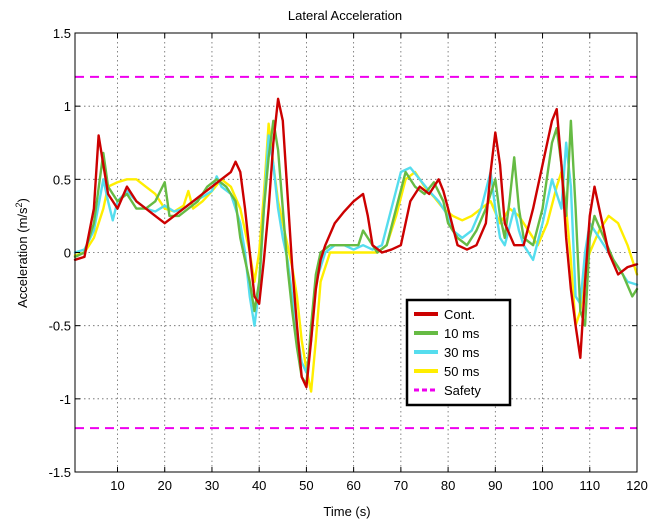 This screenshot has height=523, width=651. I want to click on x-tick-label: 50, so click(306, 485).